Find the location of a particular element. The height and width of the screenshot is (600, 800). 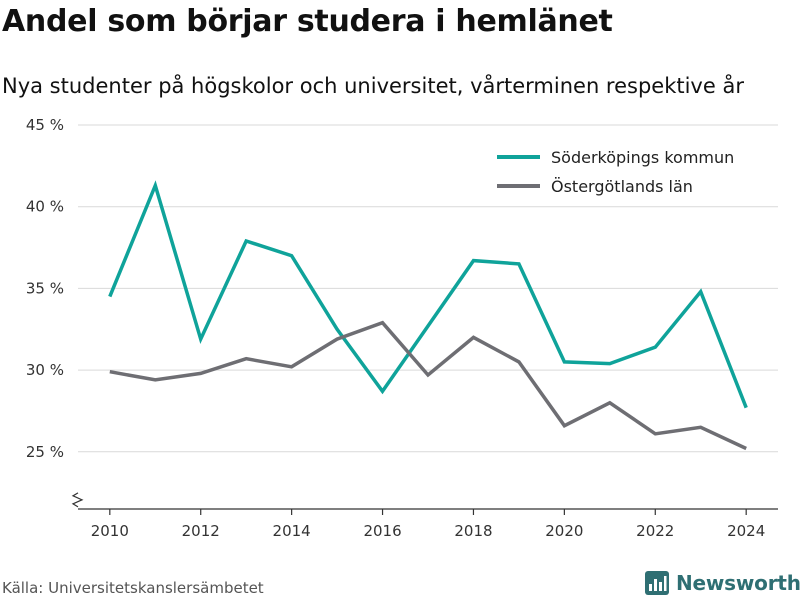

y-tick-label: 40 % is located at coordinates (45, 207).